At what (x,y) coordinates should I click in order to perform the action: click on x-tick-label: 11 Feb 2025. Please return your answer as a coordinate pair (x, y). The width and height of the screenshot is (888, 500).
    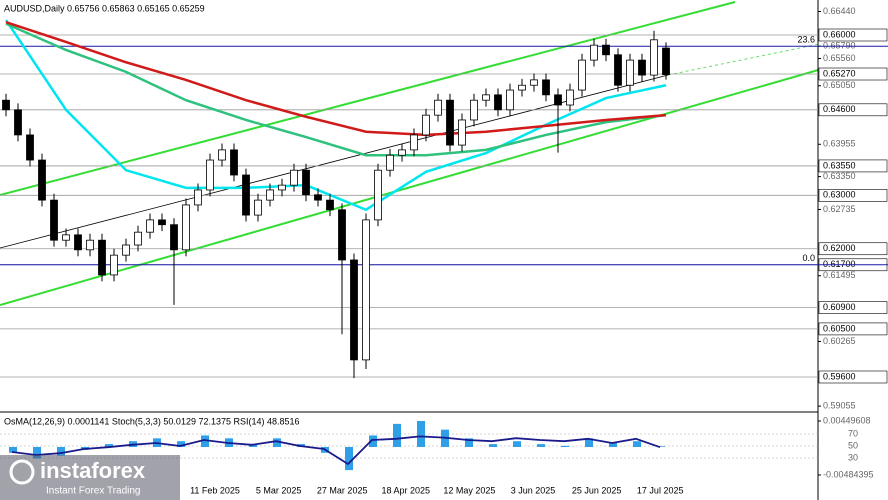
    Looking at the image, I should click on (215, 490).